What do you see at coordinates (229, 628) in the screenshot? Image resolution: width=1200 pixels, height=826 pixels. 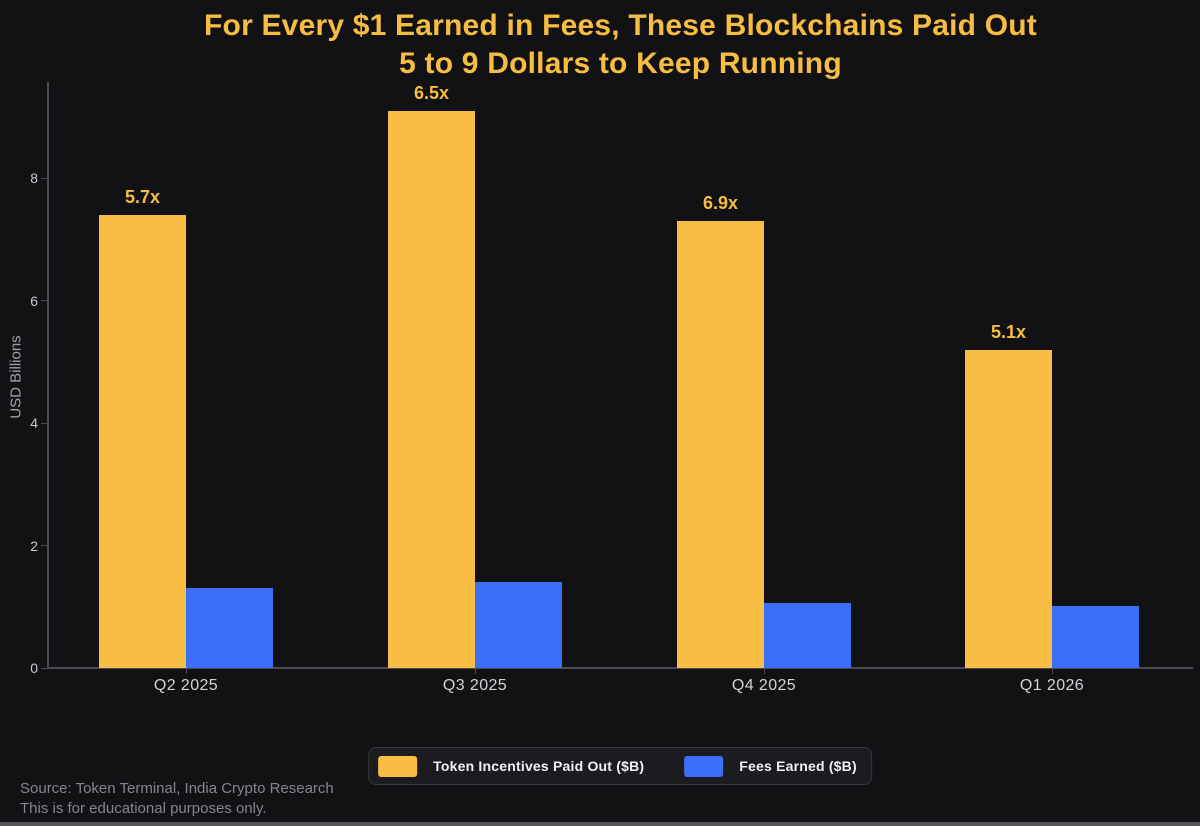 I see `bar-fees-q2-2025` at bounding box center [229, 628].